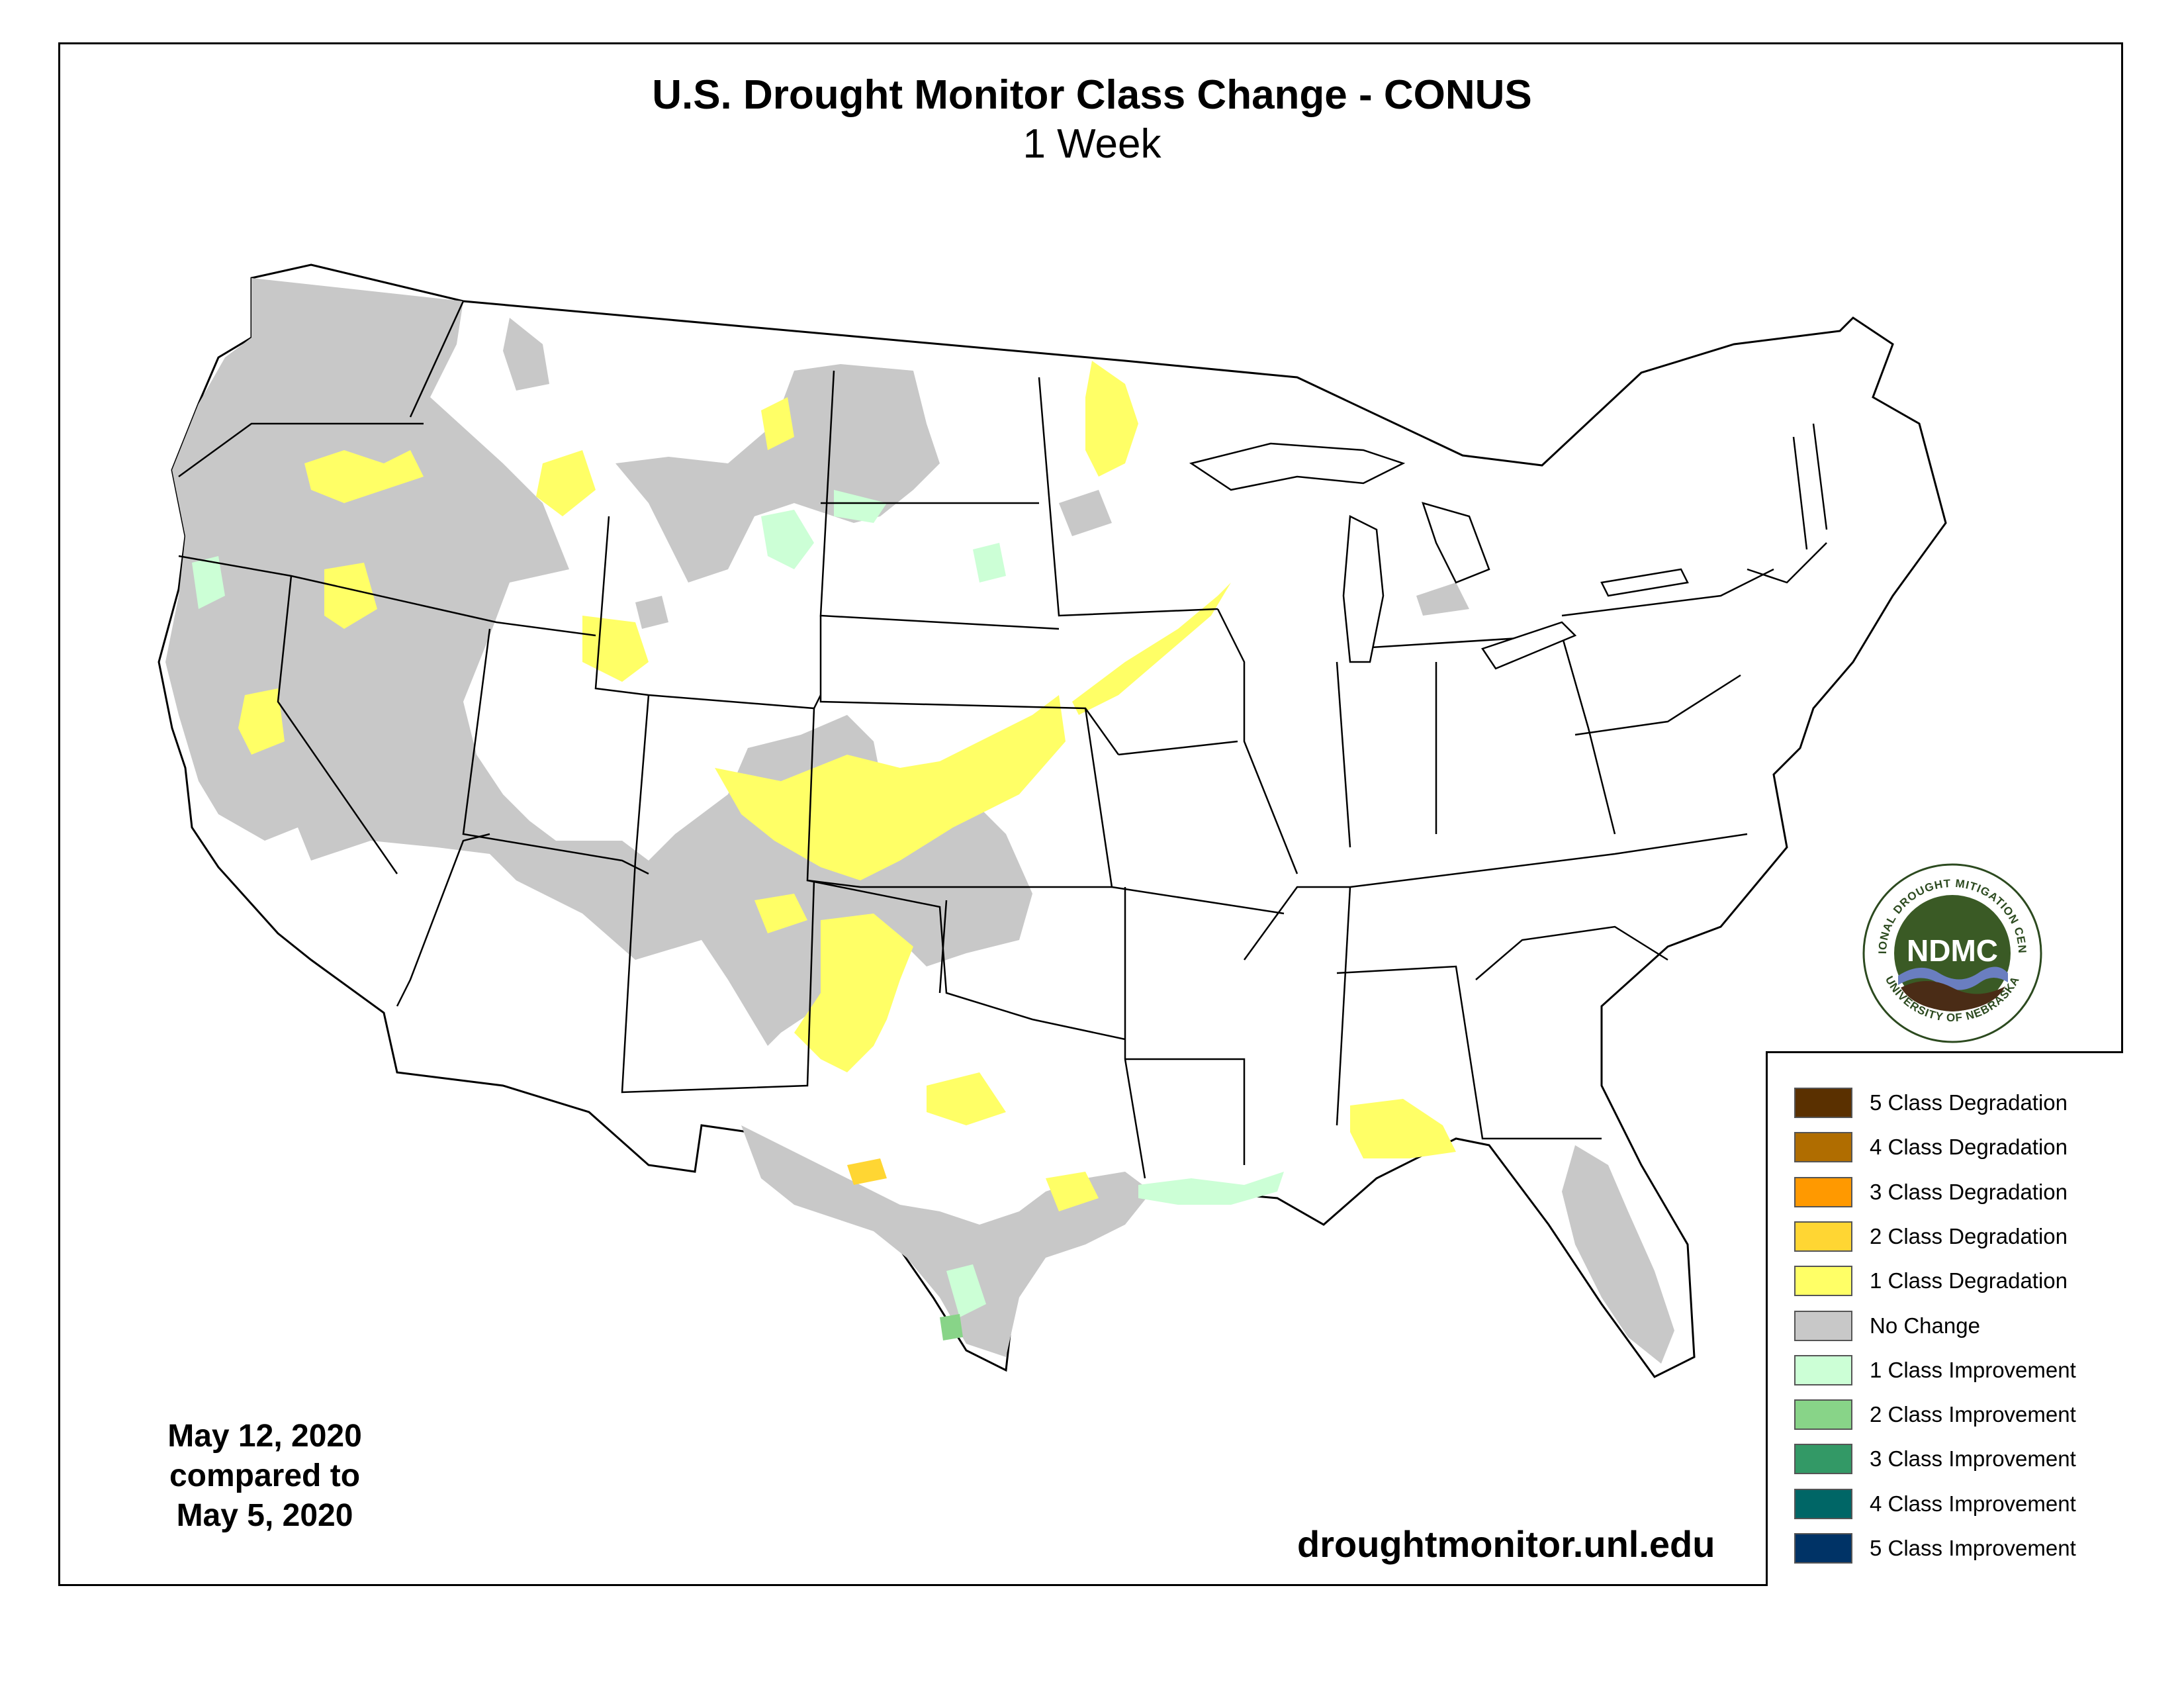  I want to click on two-class-west-texas, so click(867, 1171).